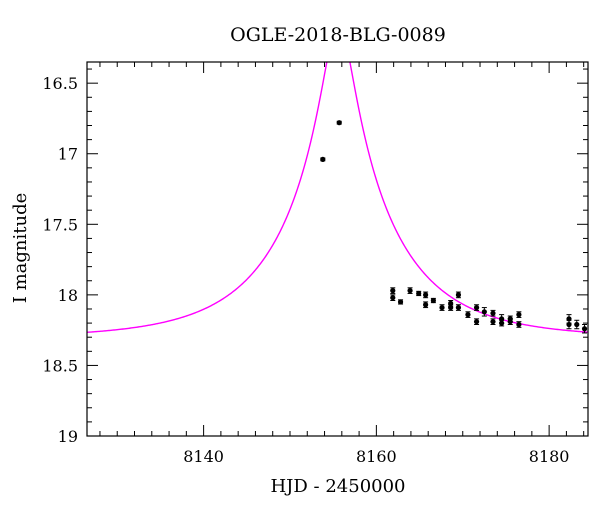 The width and height of the screenshot is (600, 512). I want to click on y-tick-label: 17.5, so click(60, 224).